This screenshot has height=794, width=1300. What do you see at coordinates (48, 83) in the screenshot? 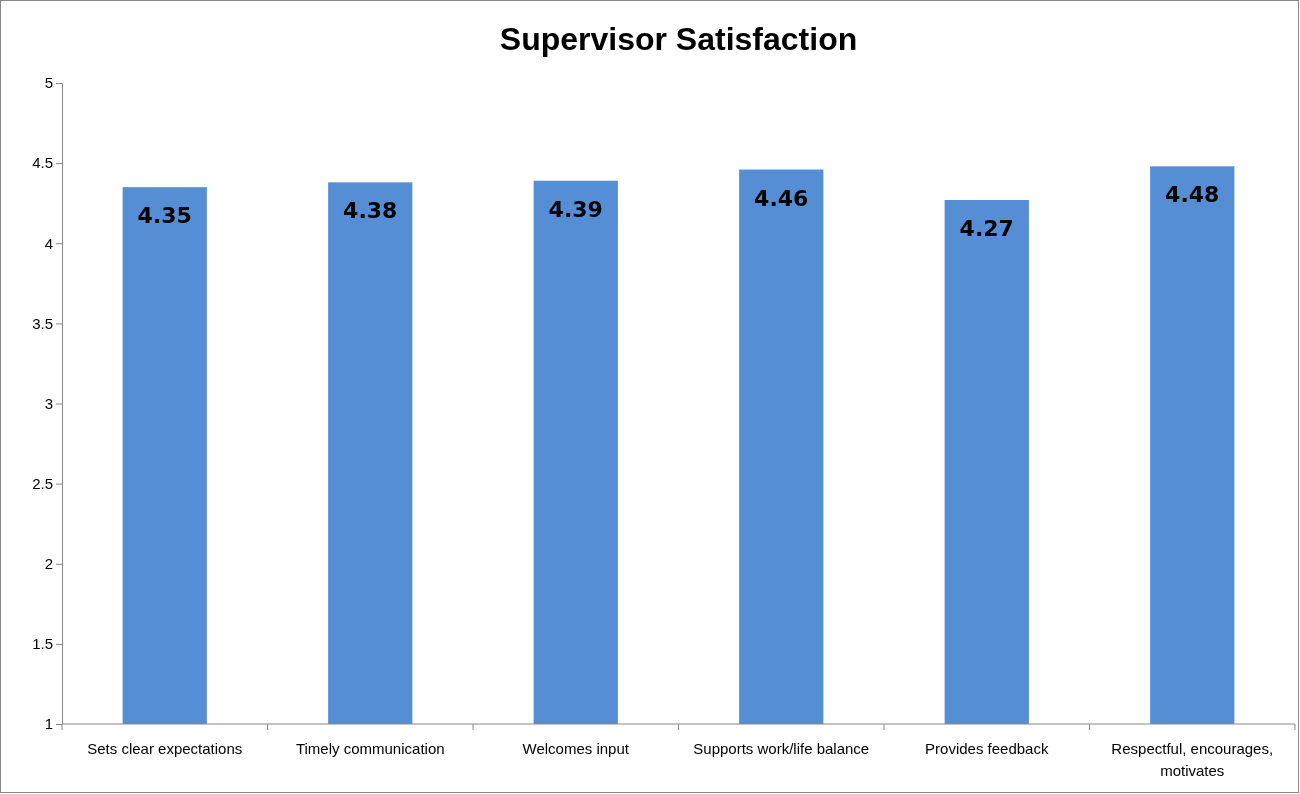
I see `y-tick-label: 5` at bounding box center [48, 83].